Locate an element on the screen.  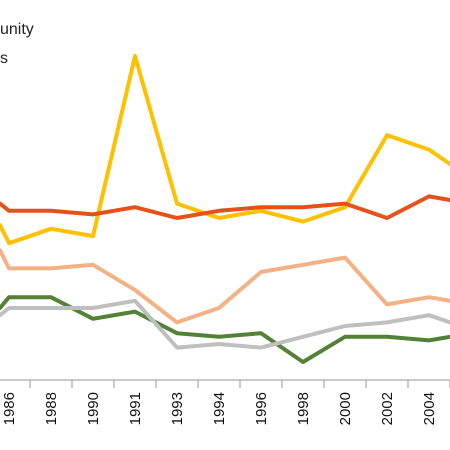
x-tick-label-2004: 2004 is located at coordinates (429, 408).